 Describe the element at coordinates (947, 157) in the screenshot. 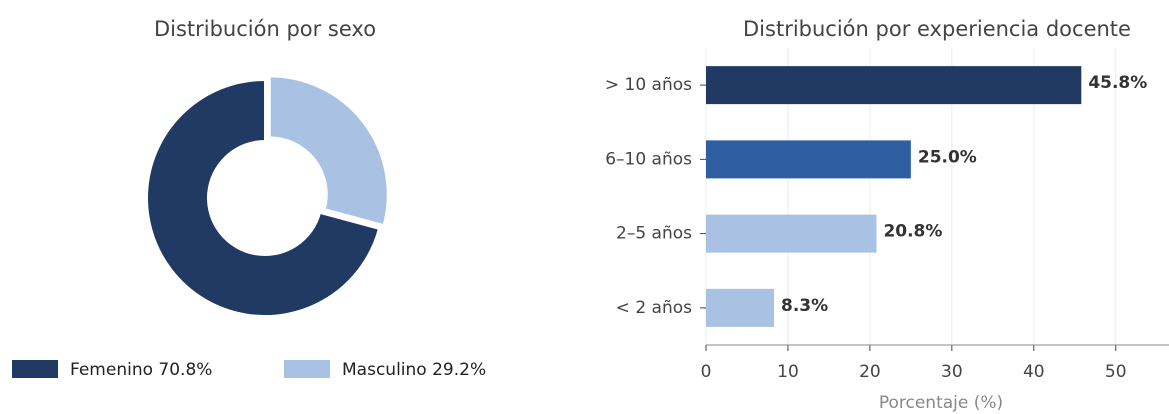

I see `value-label: 25.0%` at that location.